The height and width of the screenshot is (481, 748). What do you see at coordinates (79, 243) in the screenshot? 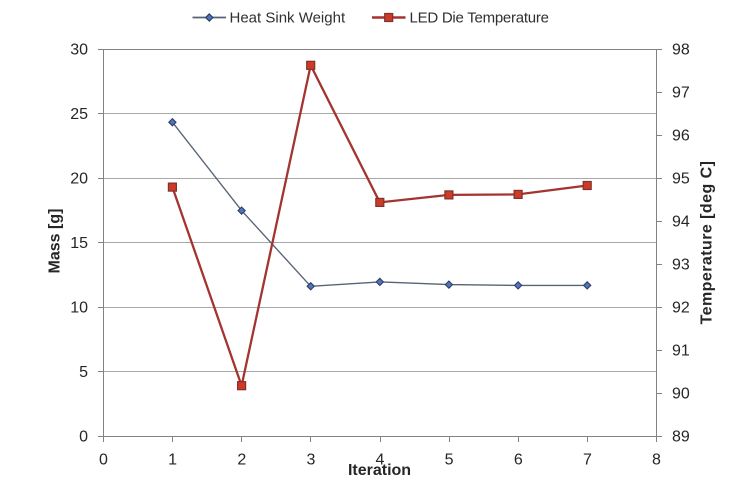
I see `svg-text: 15` at bounding box center [79, 243].